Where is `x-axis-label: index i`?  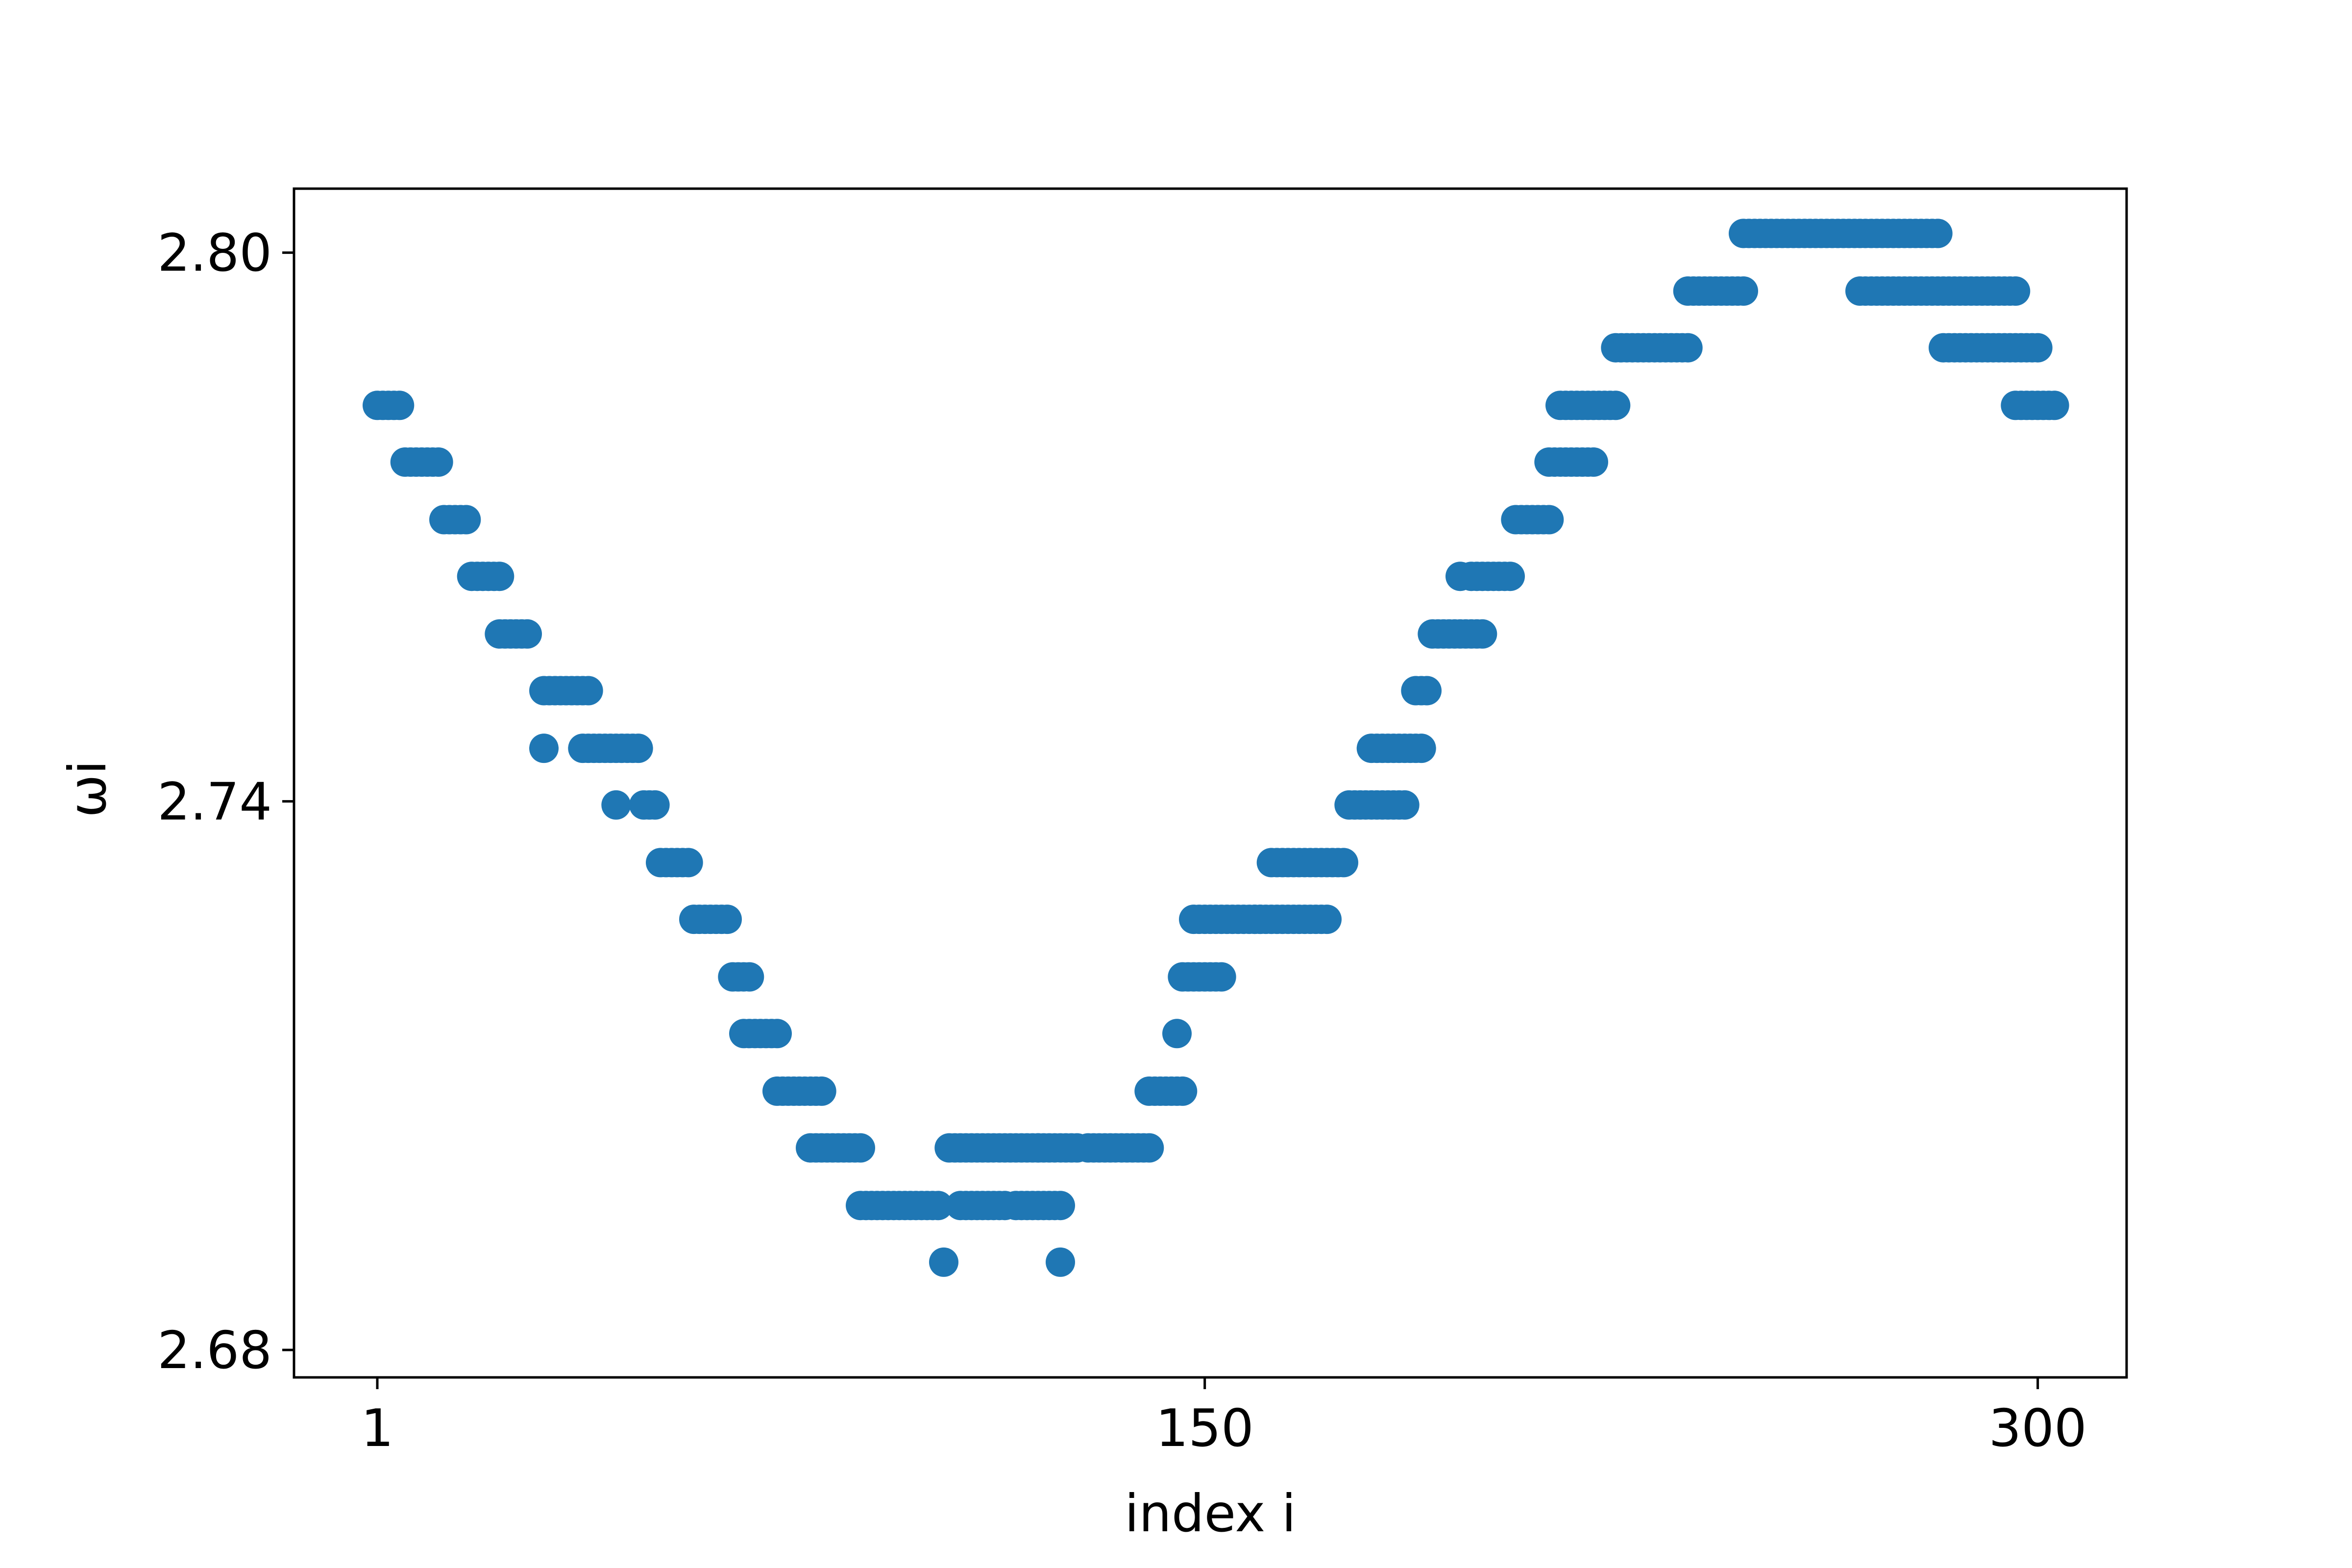 x-axis-label: index i is located at coordinates (1210, 1514).